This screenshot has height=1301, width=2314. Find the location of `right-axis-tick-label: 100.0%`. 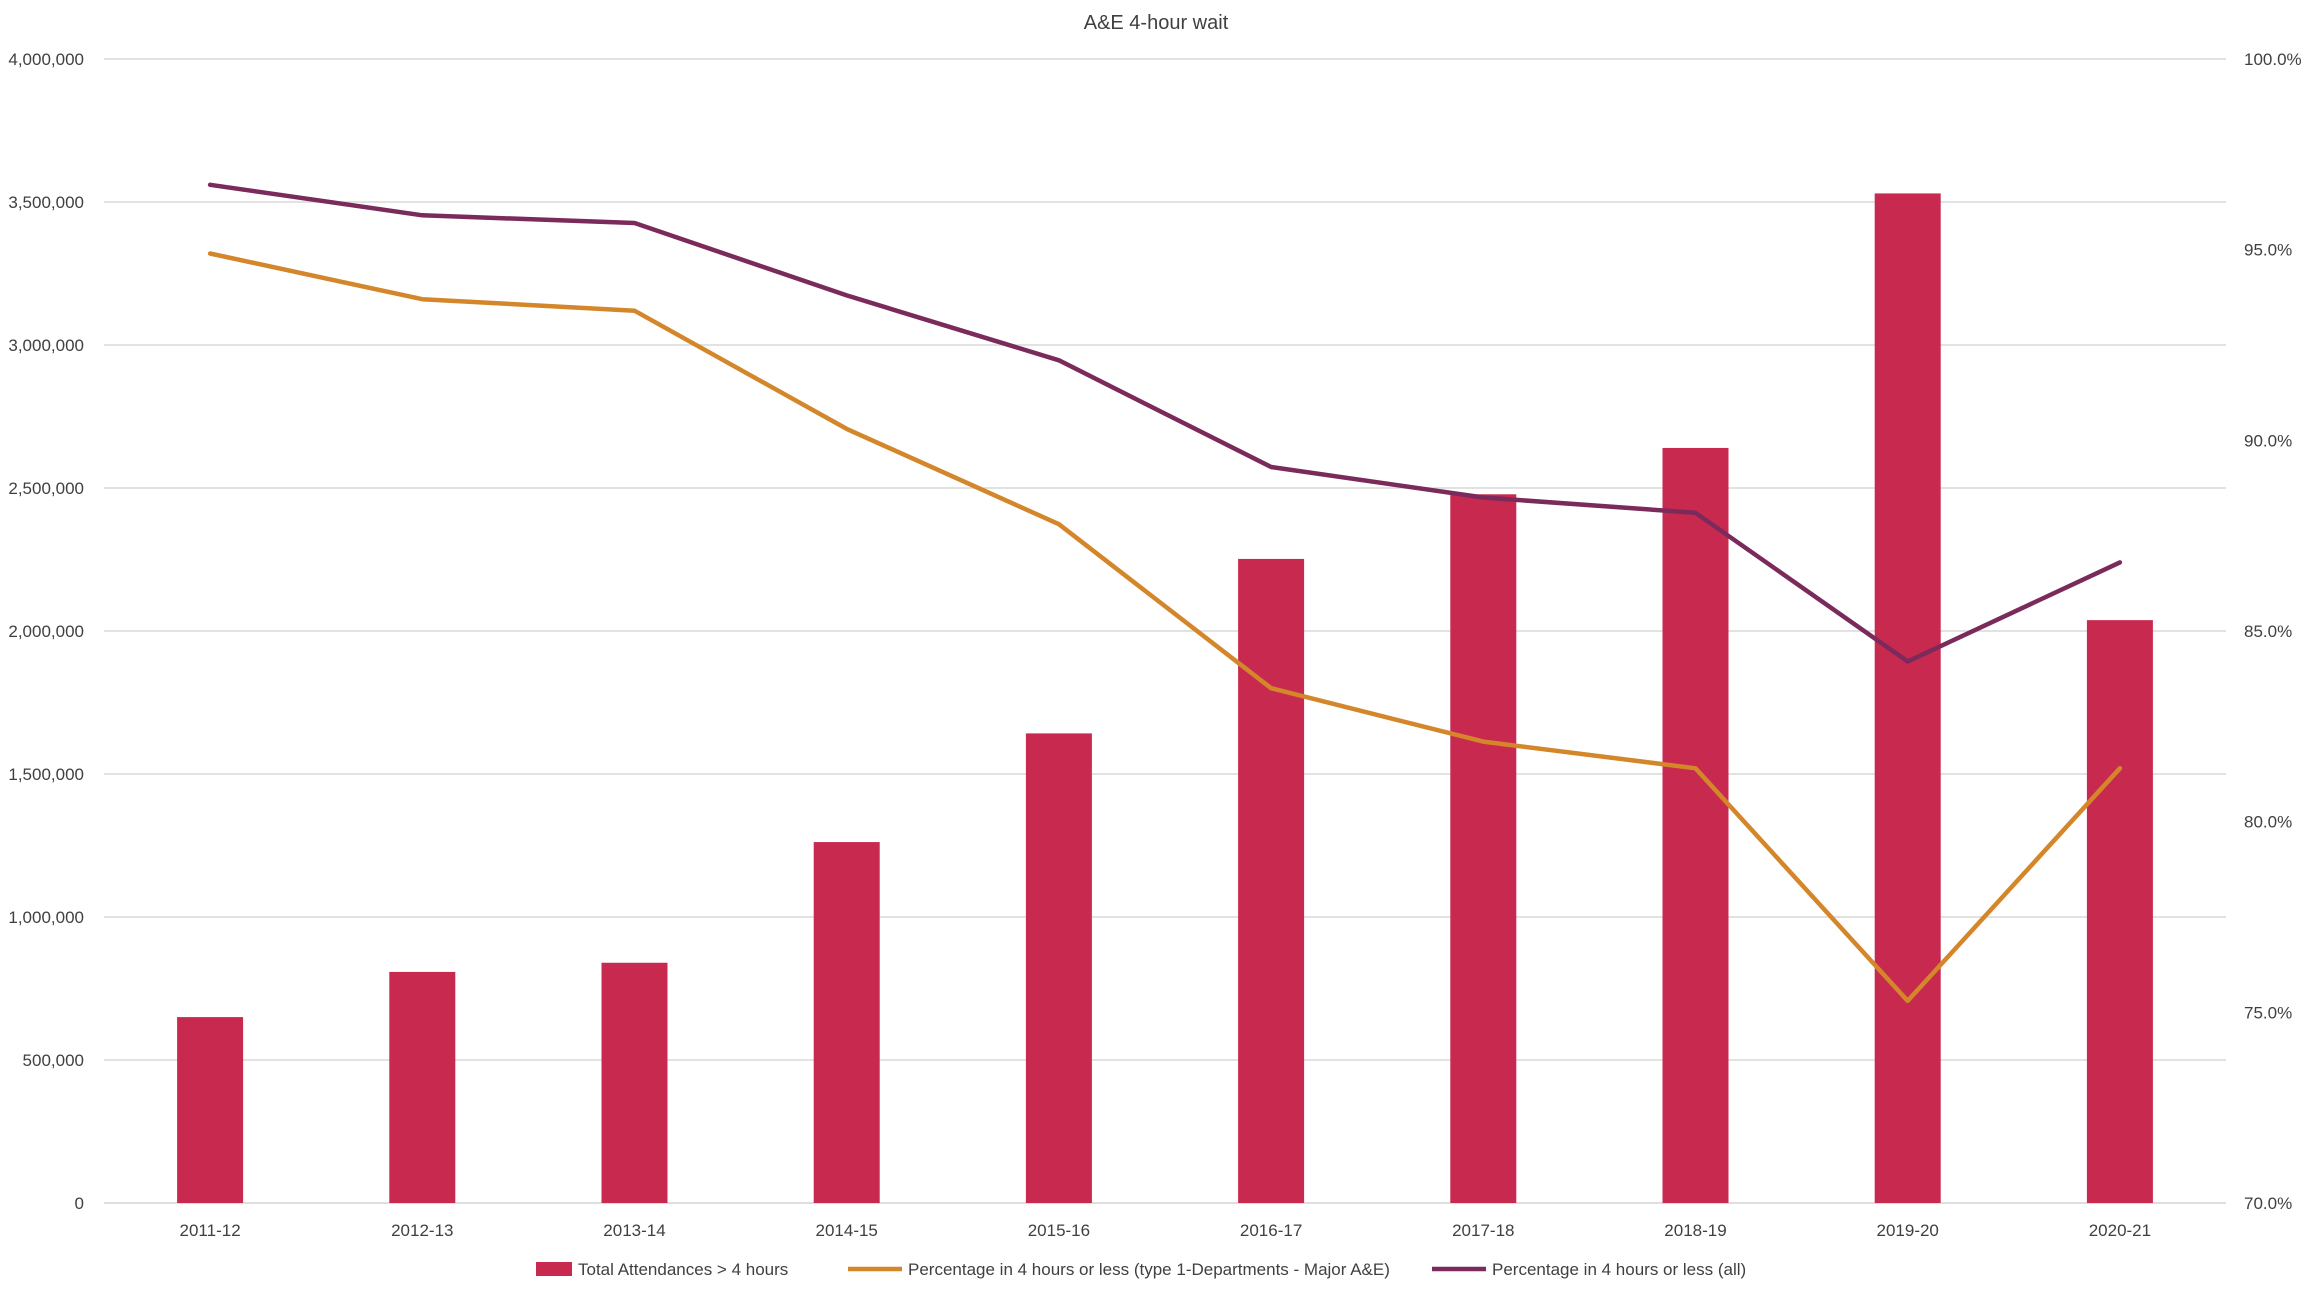

right-axis-tick-label: 100.0% is located at coordinates (2273, 59).